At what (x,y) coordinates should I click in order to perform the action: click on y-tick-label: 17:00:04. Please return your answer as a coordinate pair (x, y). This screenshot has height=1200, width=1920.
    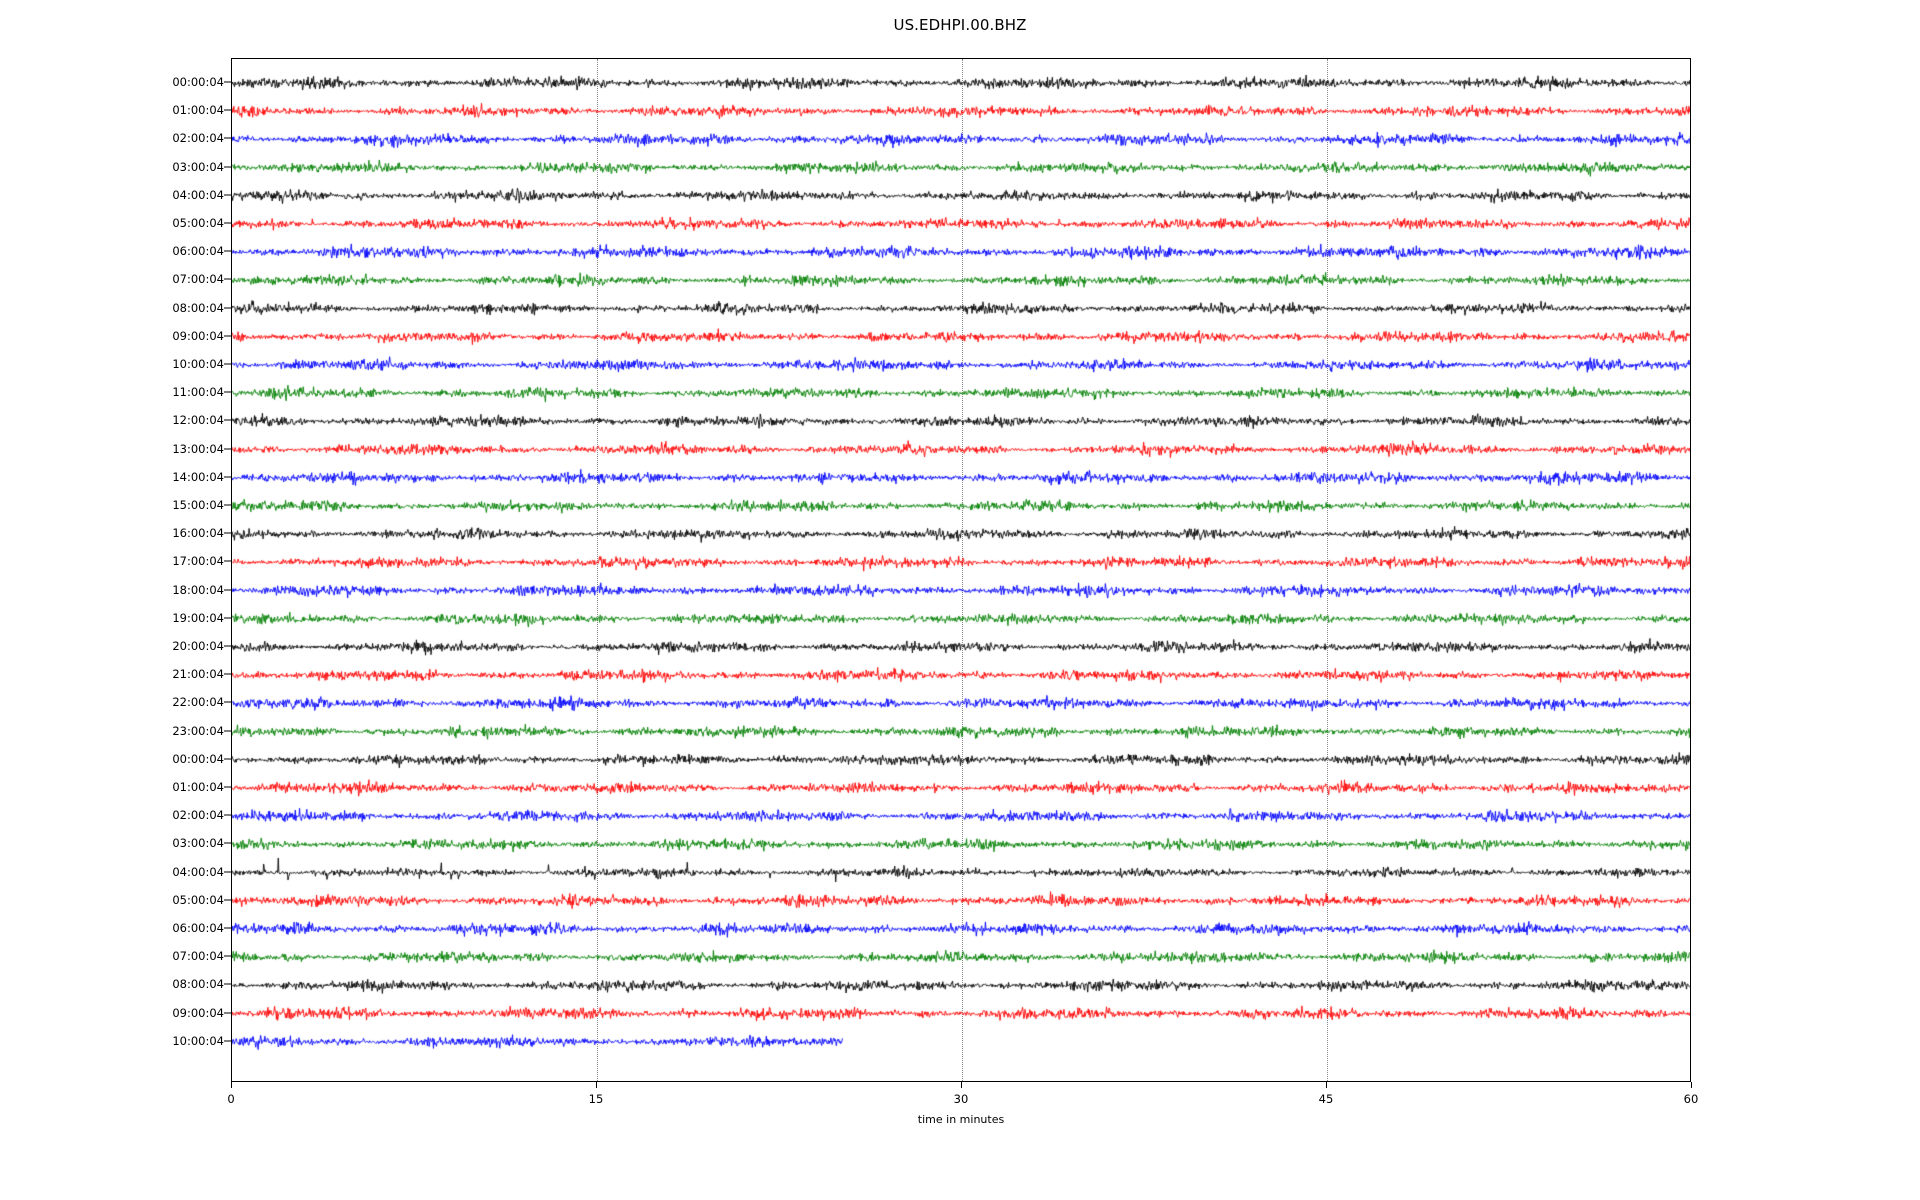
    Looking at the image, I should click on (198, 561).